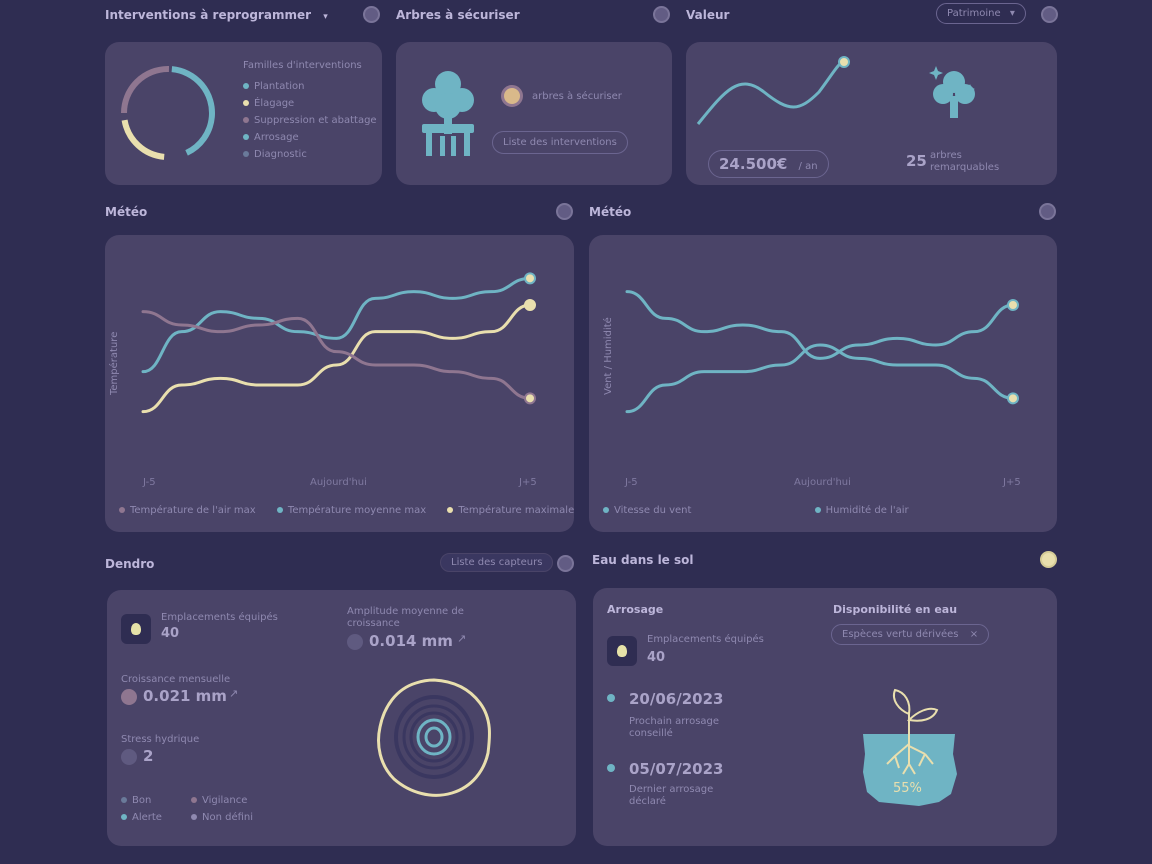  Describe the element at coordinates (705, 639) in the screenshot. I see `sensors-label: Emplacements équipés` at that location.